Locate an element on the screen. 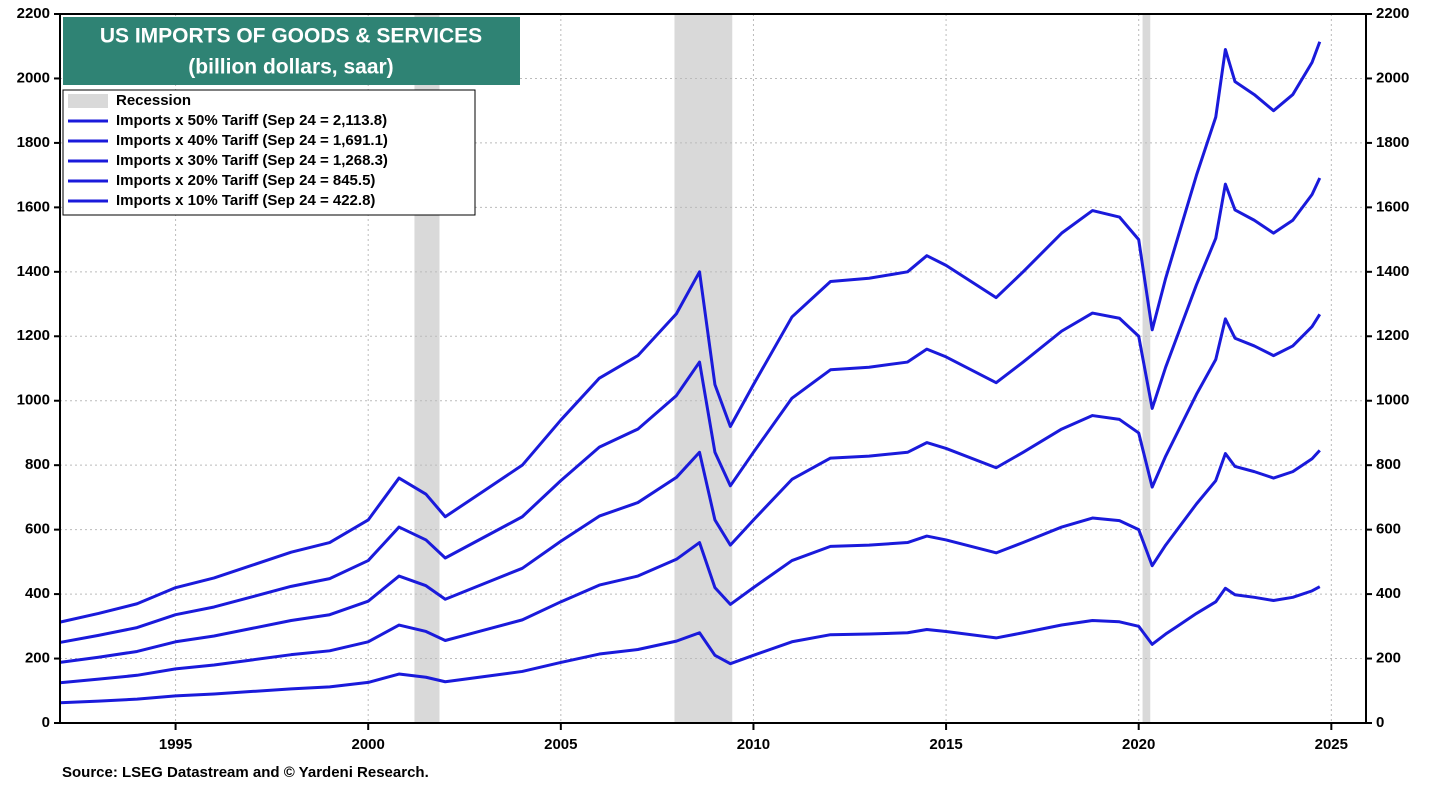 The image size is (1438, 787). y2-tick-label: 0 is located at coordinates (1380, 722).